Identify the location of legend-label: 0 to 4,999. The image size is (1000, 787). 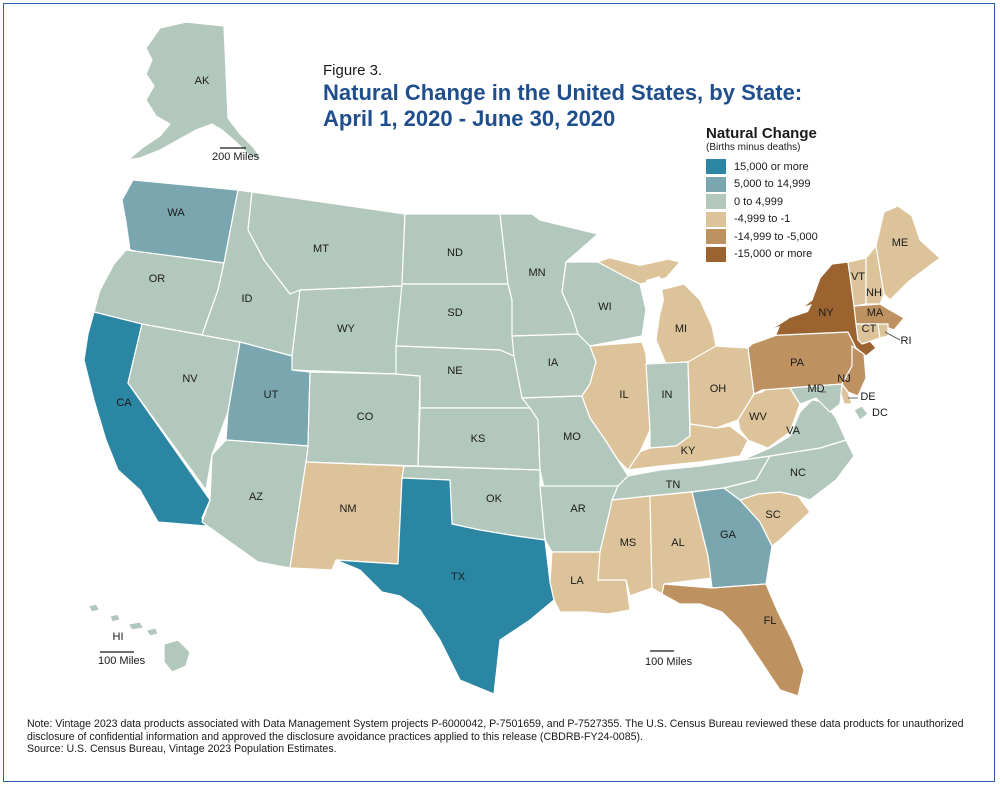
(758, 201).